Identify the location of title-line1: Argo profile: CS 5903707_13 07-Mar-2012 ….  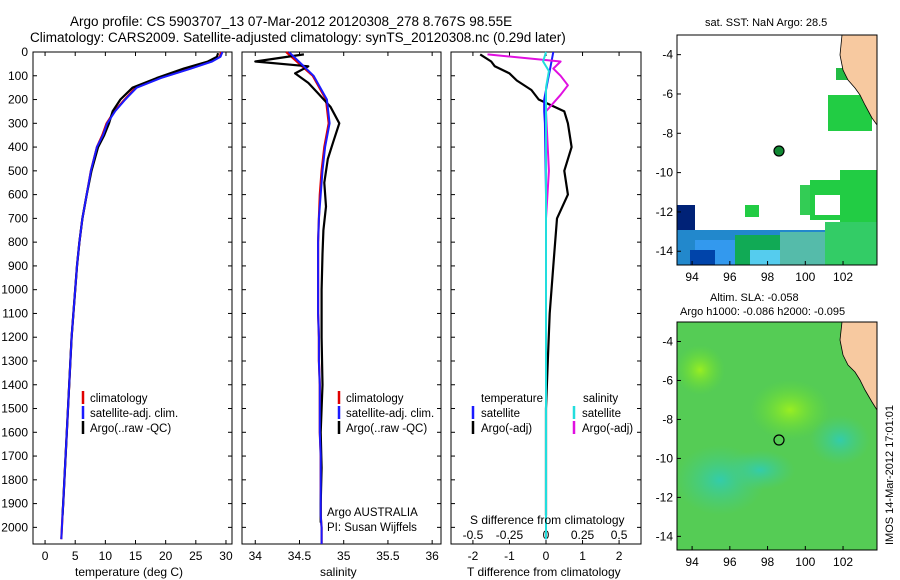
(291, 21).